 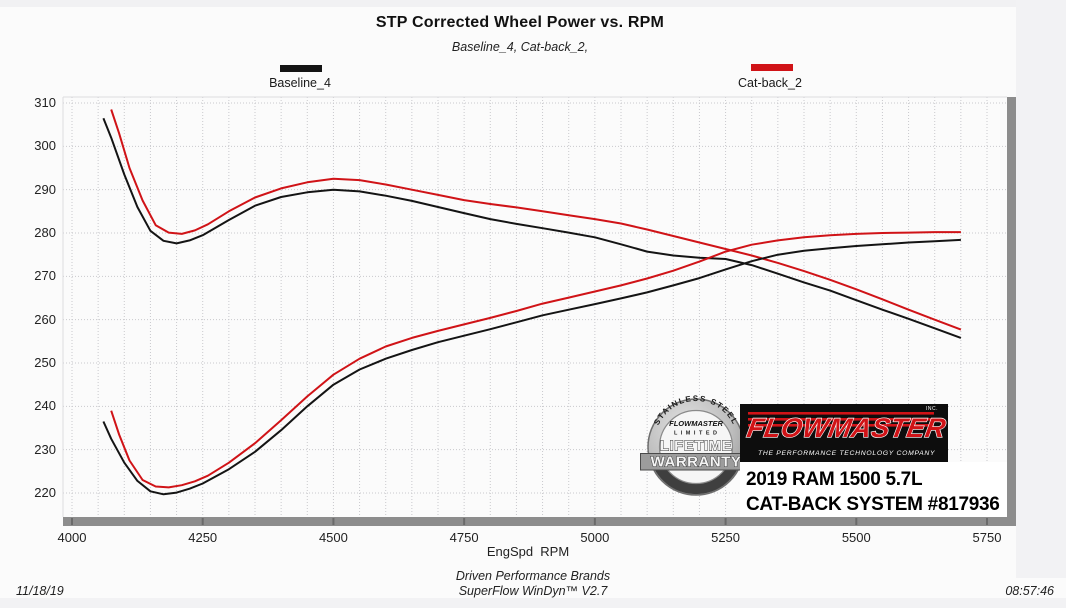 What do you see at coordinates (856, 537) in the screenshot?
I see `x-tick-label: 5500` at bounding box center [856, 537].